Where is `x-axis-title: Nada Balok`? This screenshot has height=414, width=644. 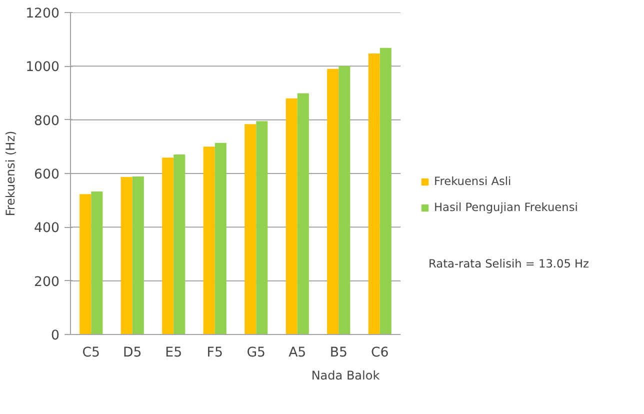 x-axis-title: Nada Balok is located at coordinates (345, 375).